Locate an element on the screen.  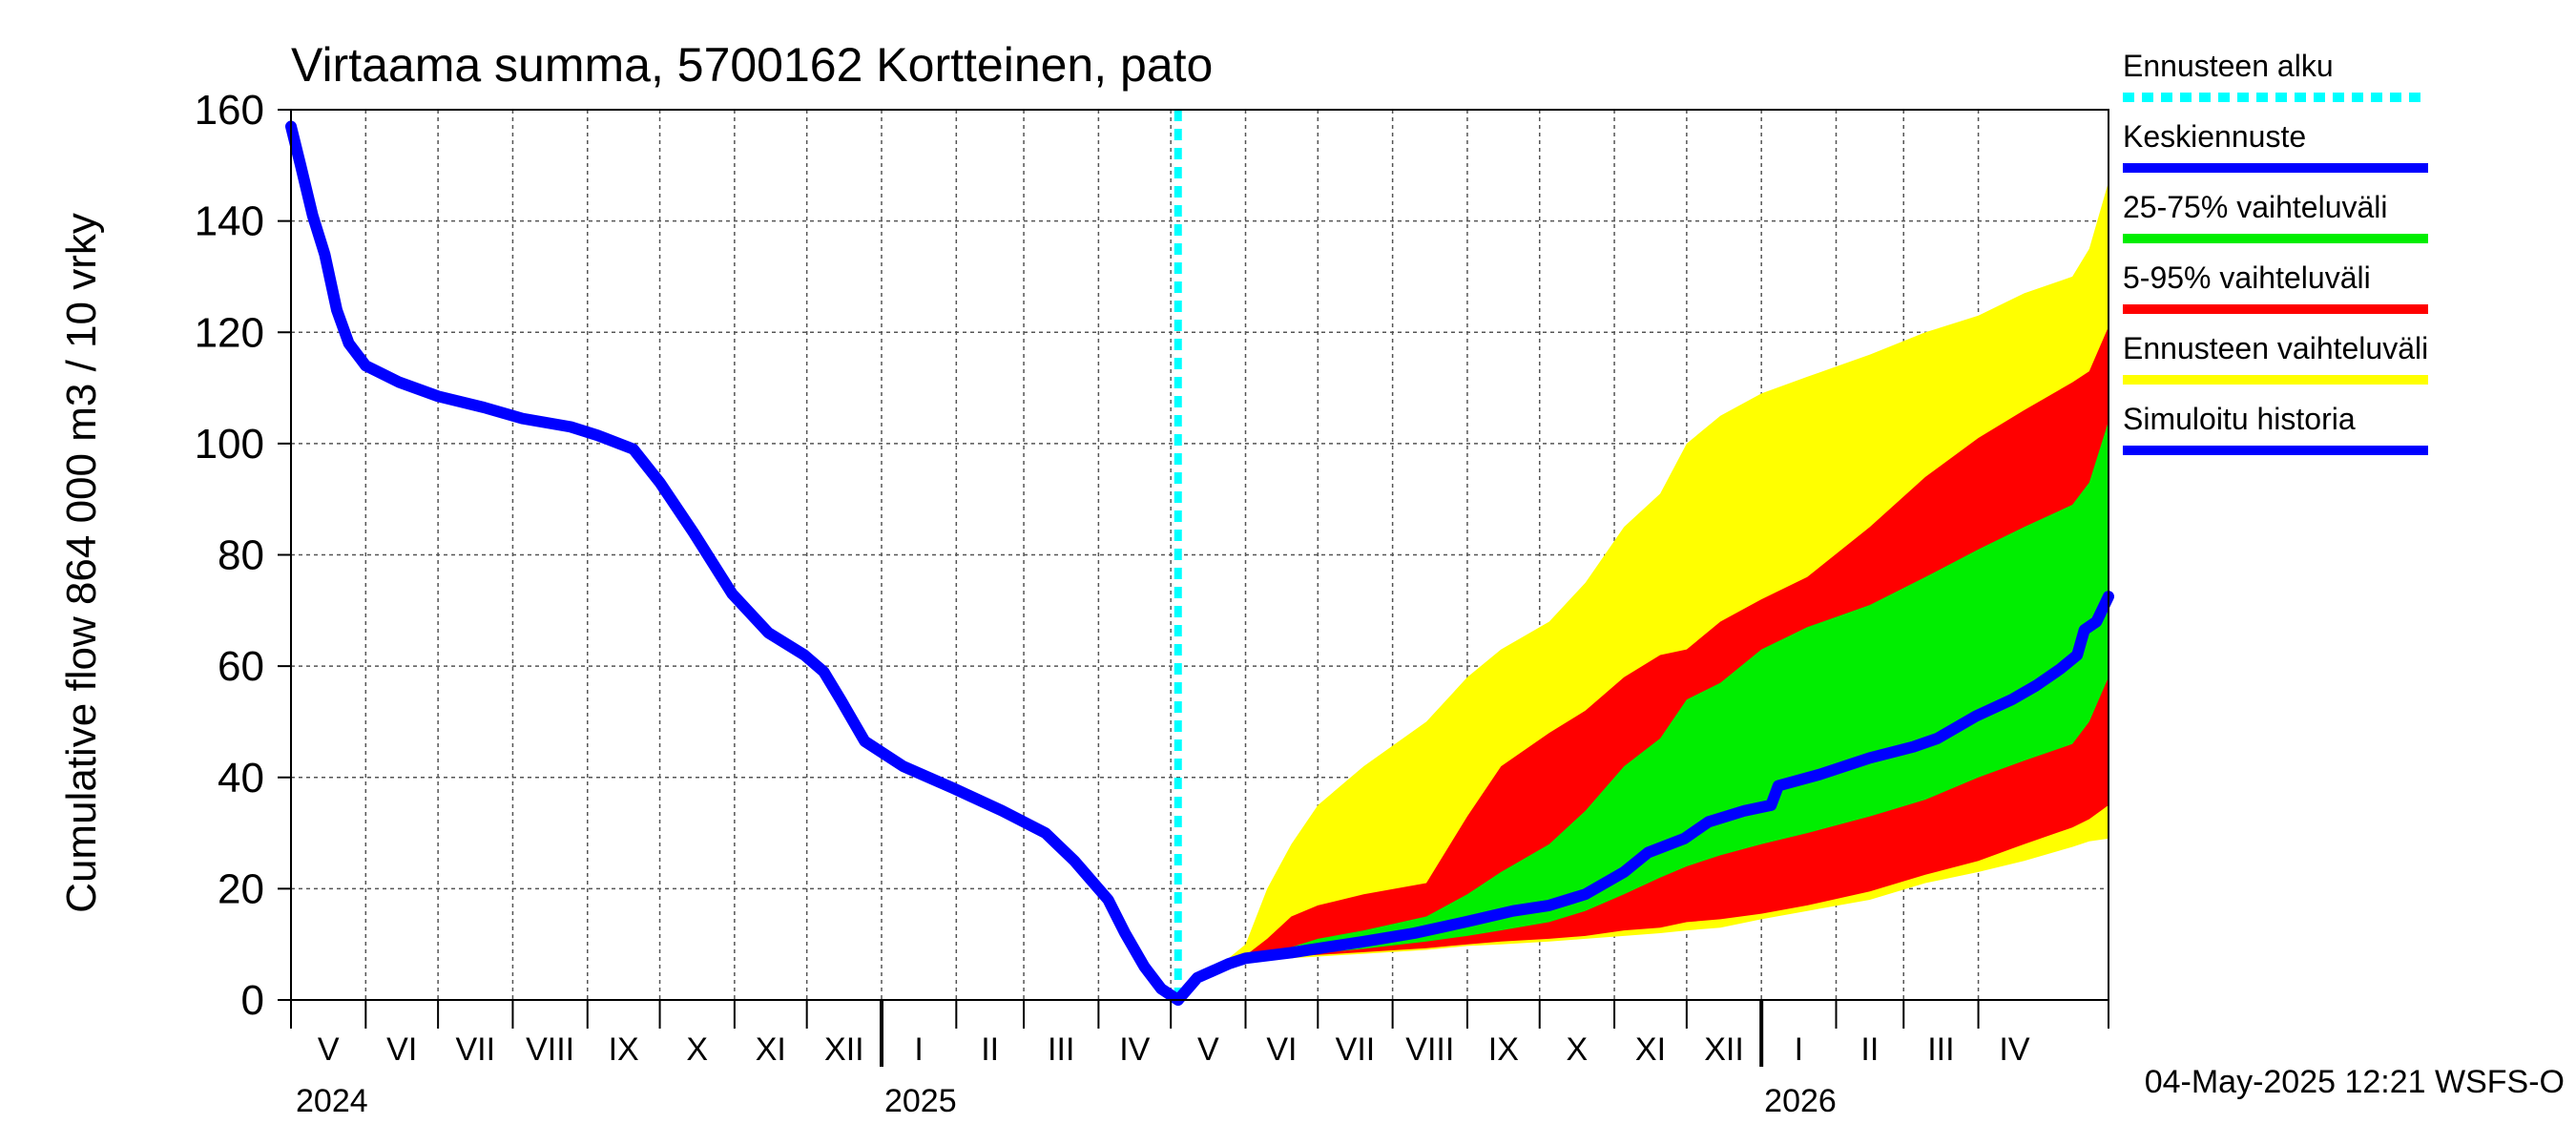
series-keskiennuste is located at coordinates (1643, 799).